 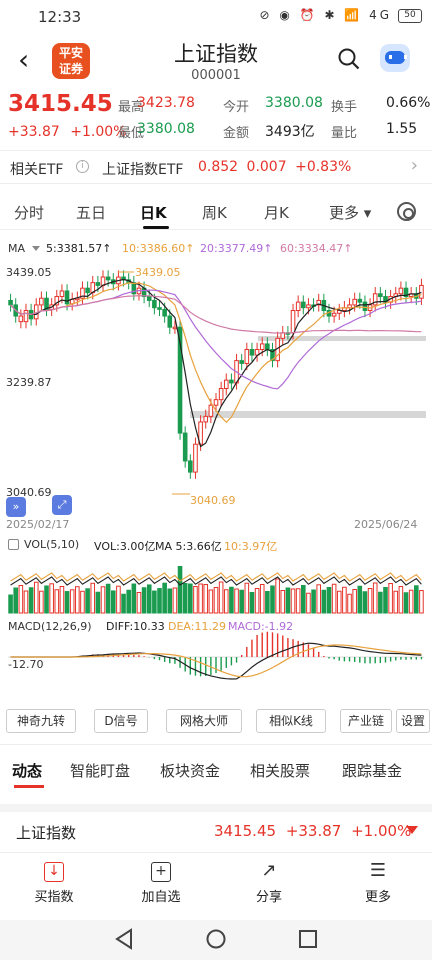 I want to click on nav-back-icon, so click(x=124, y=939).